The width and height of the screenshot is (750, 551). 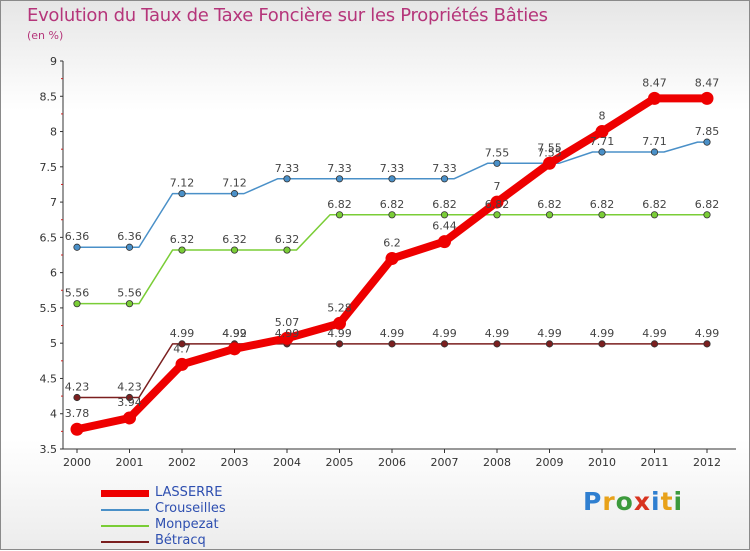 I want to click on x-tick-label: 2000, so click(x=77, y=462).